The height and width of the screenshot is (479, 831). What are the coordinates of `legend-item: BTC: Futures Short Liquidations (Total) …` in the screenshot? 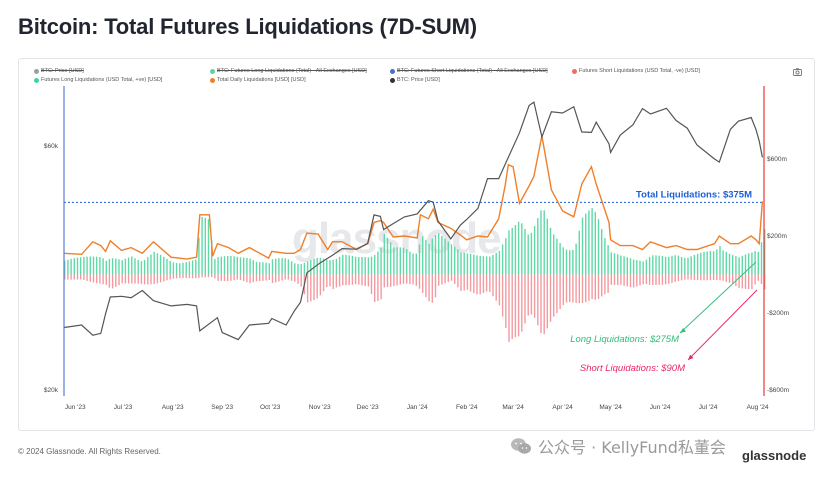 It's located at (469, 71).